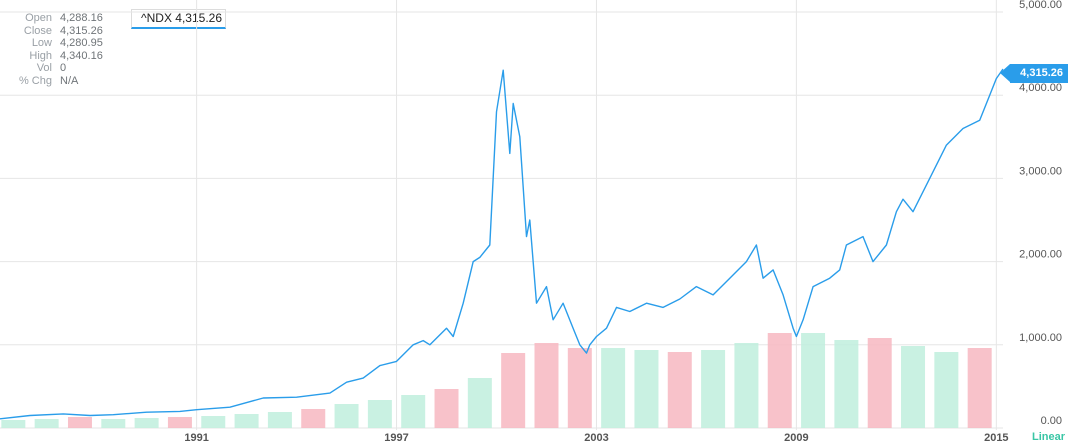 The width and height of the screenshot is (1068, 446). What do you see at coordinates (1040, 88) in the screenshot?
I see `y-tick-label: 4,000.00` at bounding box center [1040, 88].